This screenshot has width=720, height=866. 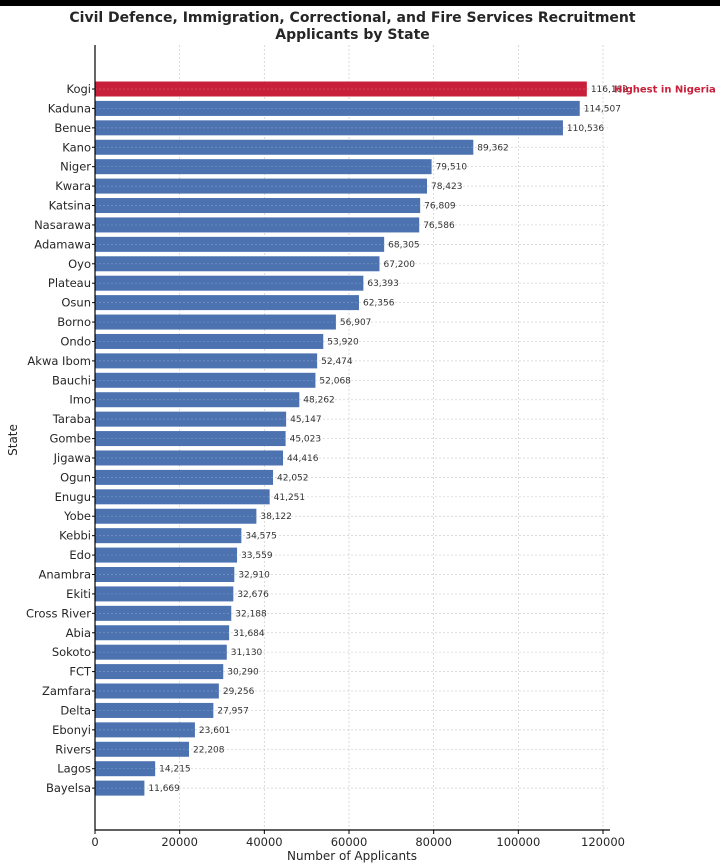 I want to click on y-tick-label: Oyo, so click(x=79, y=264).